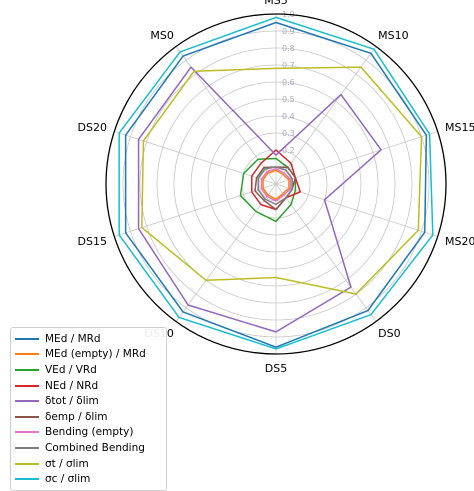 The height and width of the screenshot is (491, 474). I want to click on radial-tick-label: 0.6, so click(288, 82).